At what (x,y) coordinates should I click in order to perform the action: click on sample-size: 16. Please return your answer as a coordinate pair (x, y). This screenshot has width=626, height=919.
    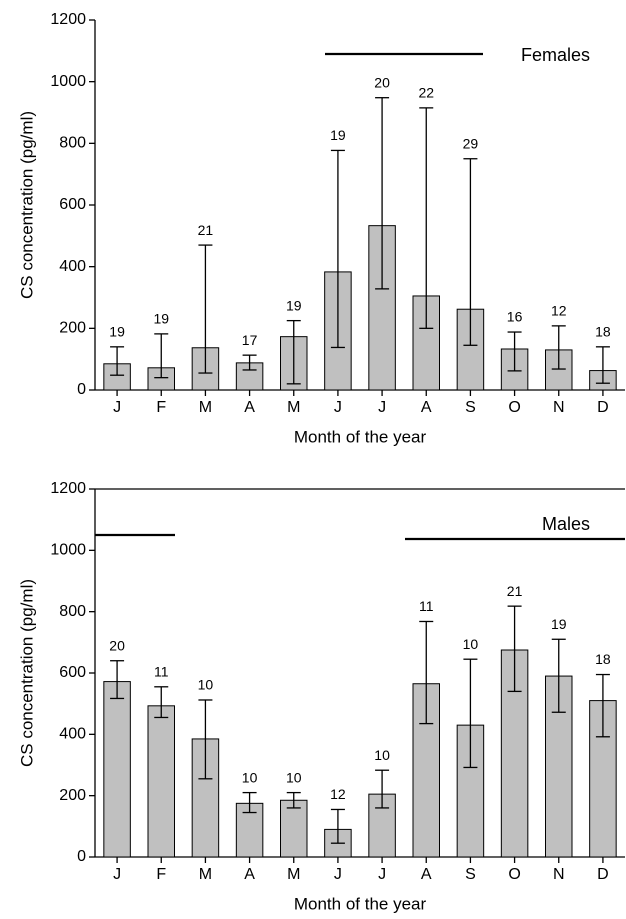
    Looking at the image, I should click on (515, 317).